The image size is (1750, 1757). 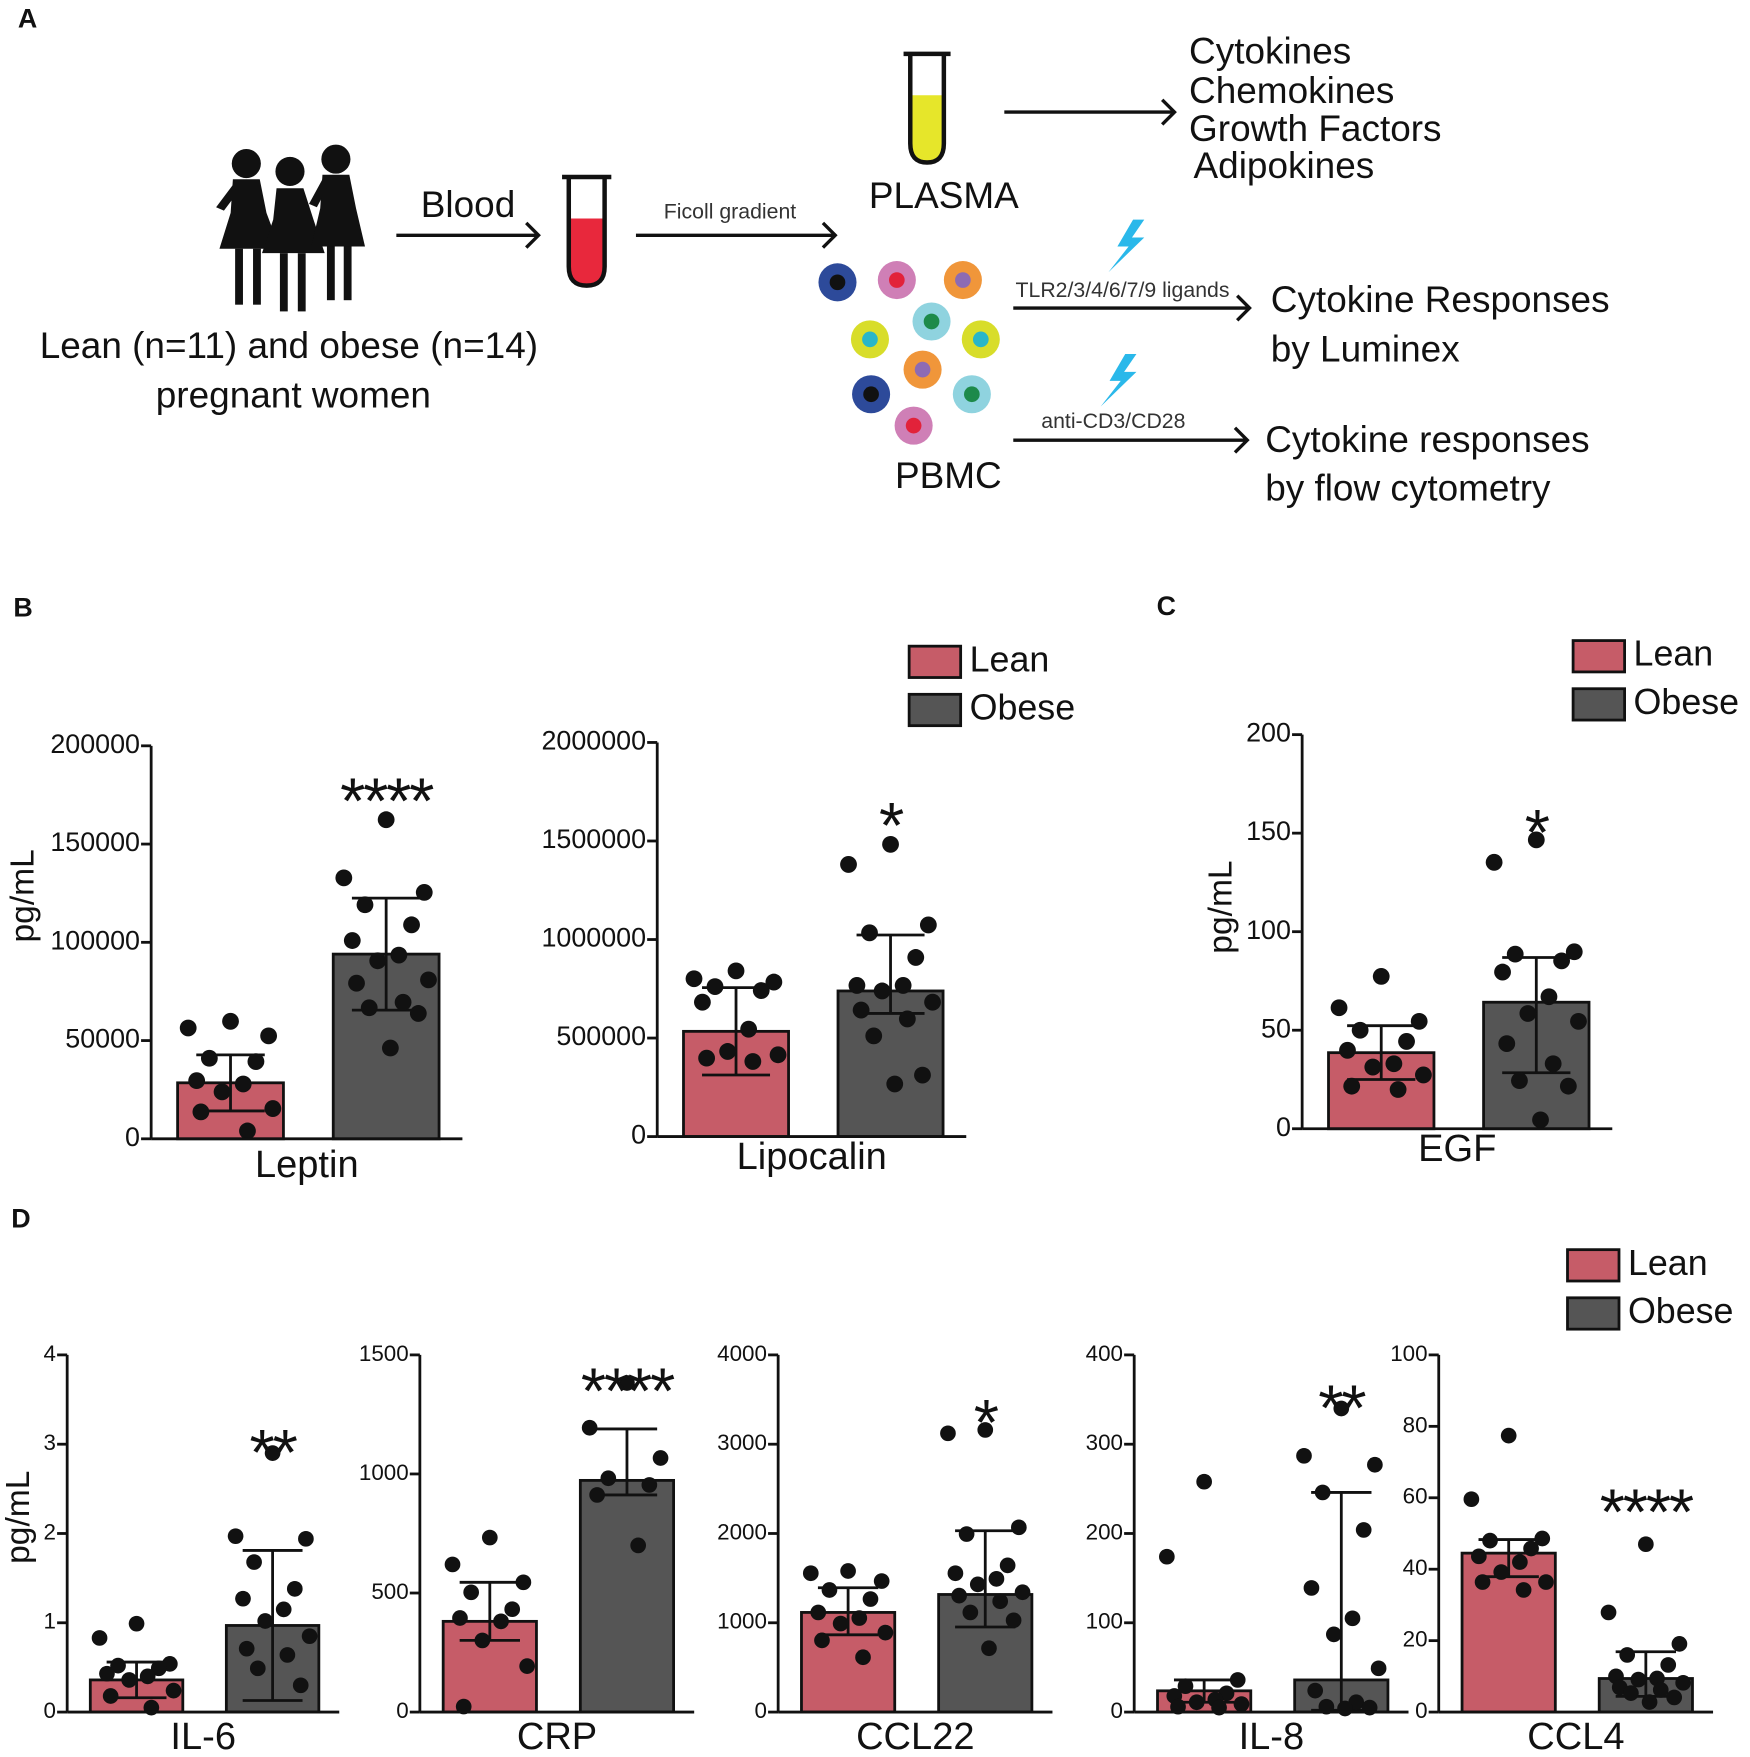 What do you see at coordinates (1365, 348) in the screenshot?
I see `output-label: by Luminex` at bounding box center [1365, 348].